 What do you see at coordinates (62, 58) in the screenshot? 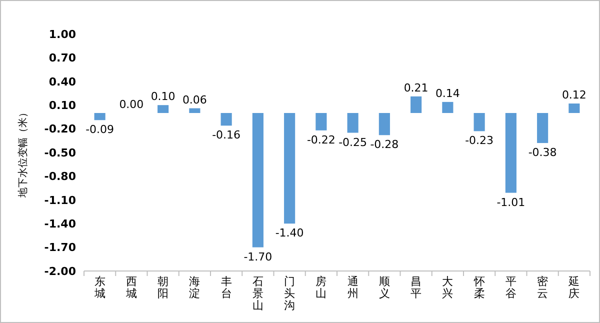
I see `y-tick-label: 0.70` at bounding box center [62, 58].